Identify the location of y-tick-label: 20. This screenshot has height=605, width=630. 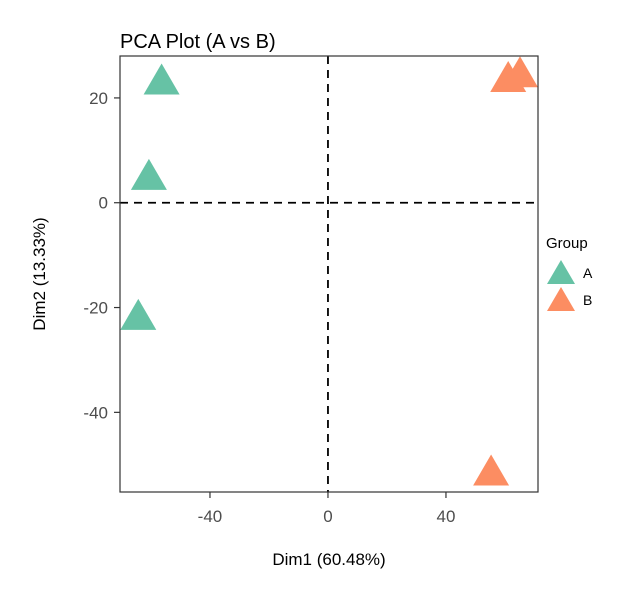
(98, 98).